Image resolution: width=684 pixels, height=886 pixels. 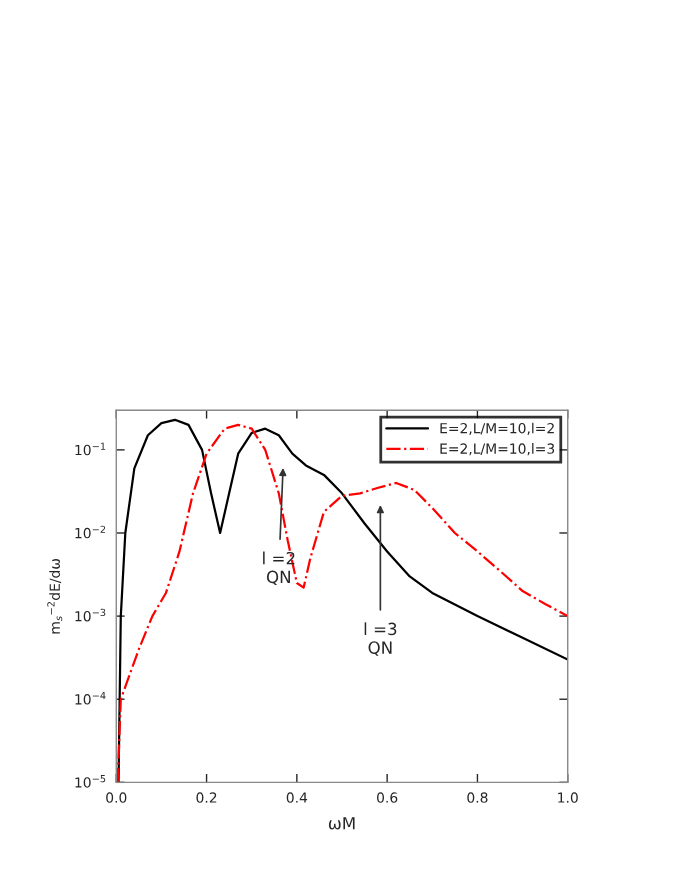 I want to click on annotation: l =3 QN, so click(x=380, y=639).